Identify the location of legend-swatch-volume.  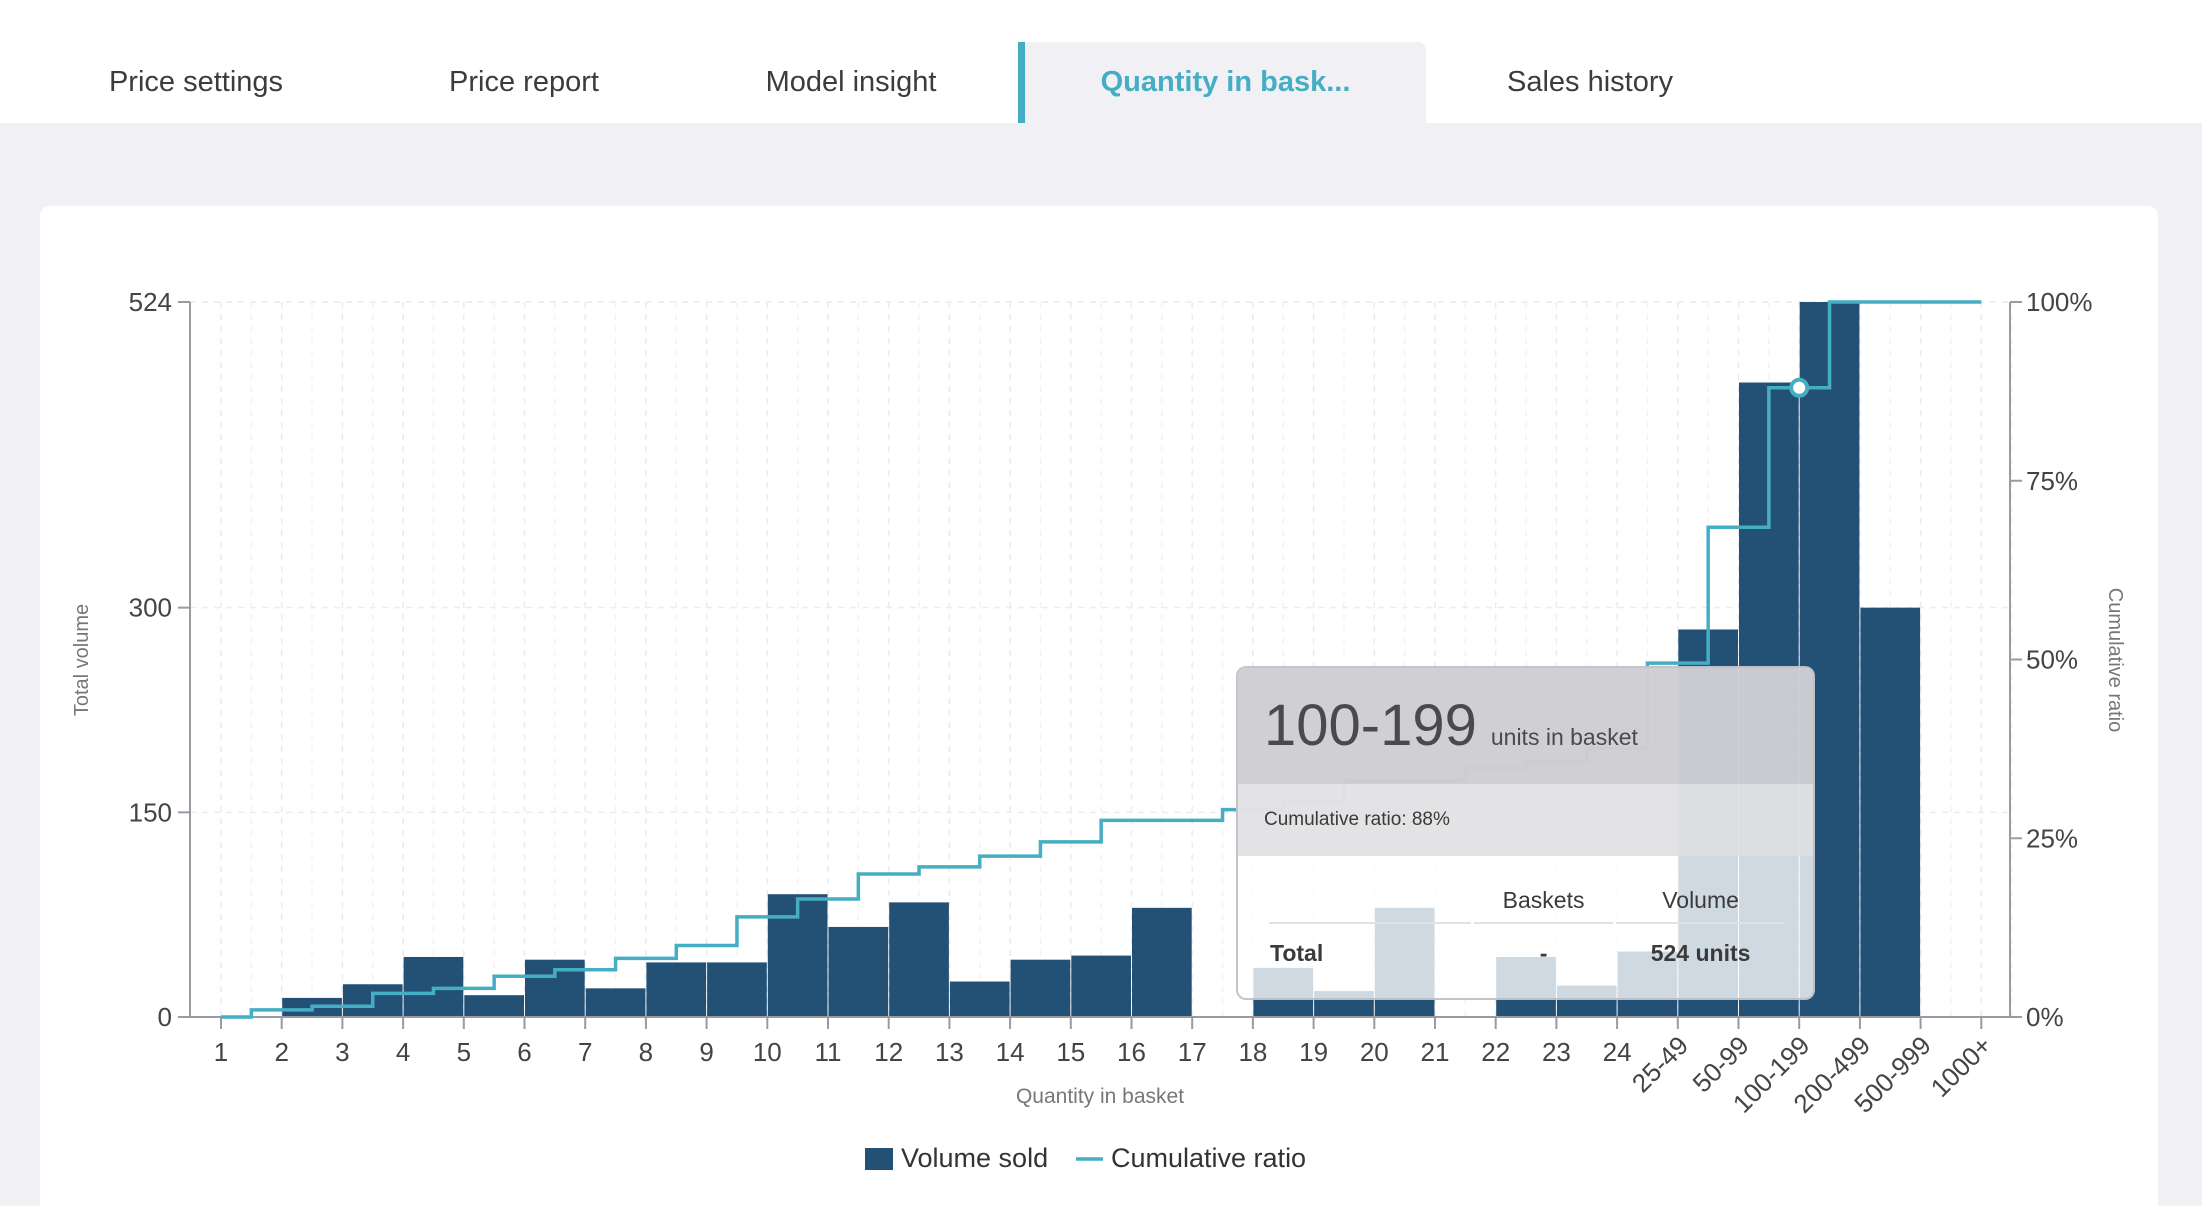
(879, 1159).